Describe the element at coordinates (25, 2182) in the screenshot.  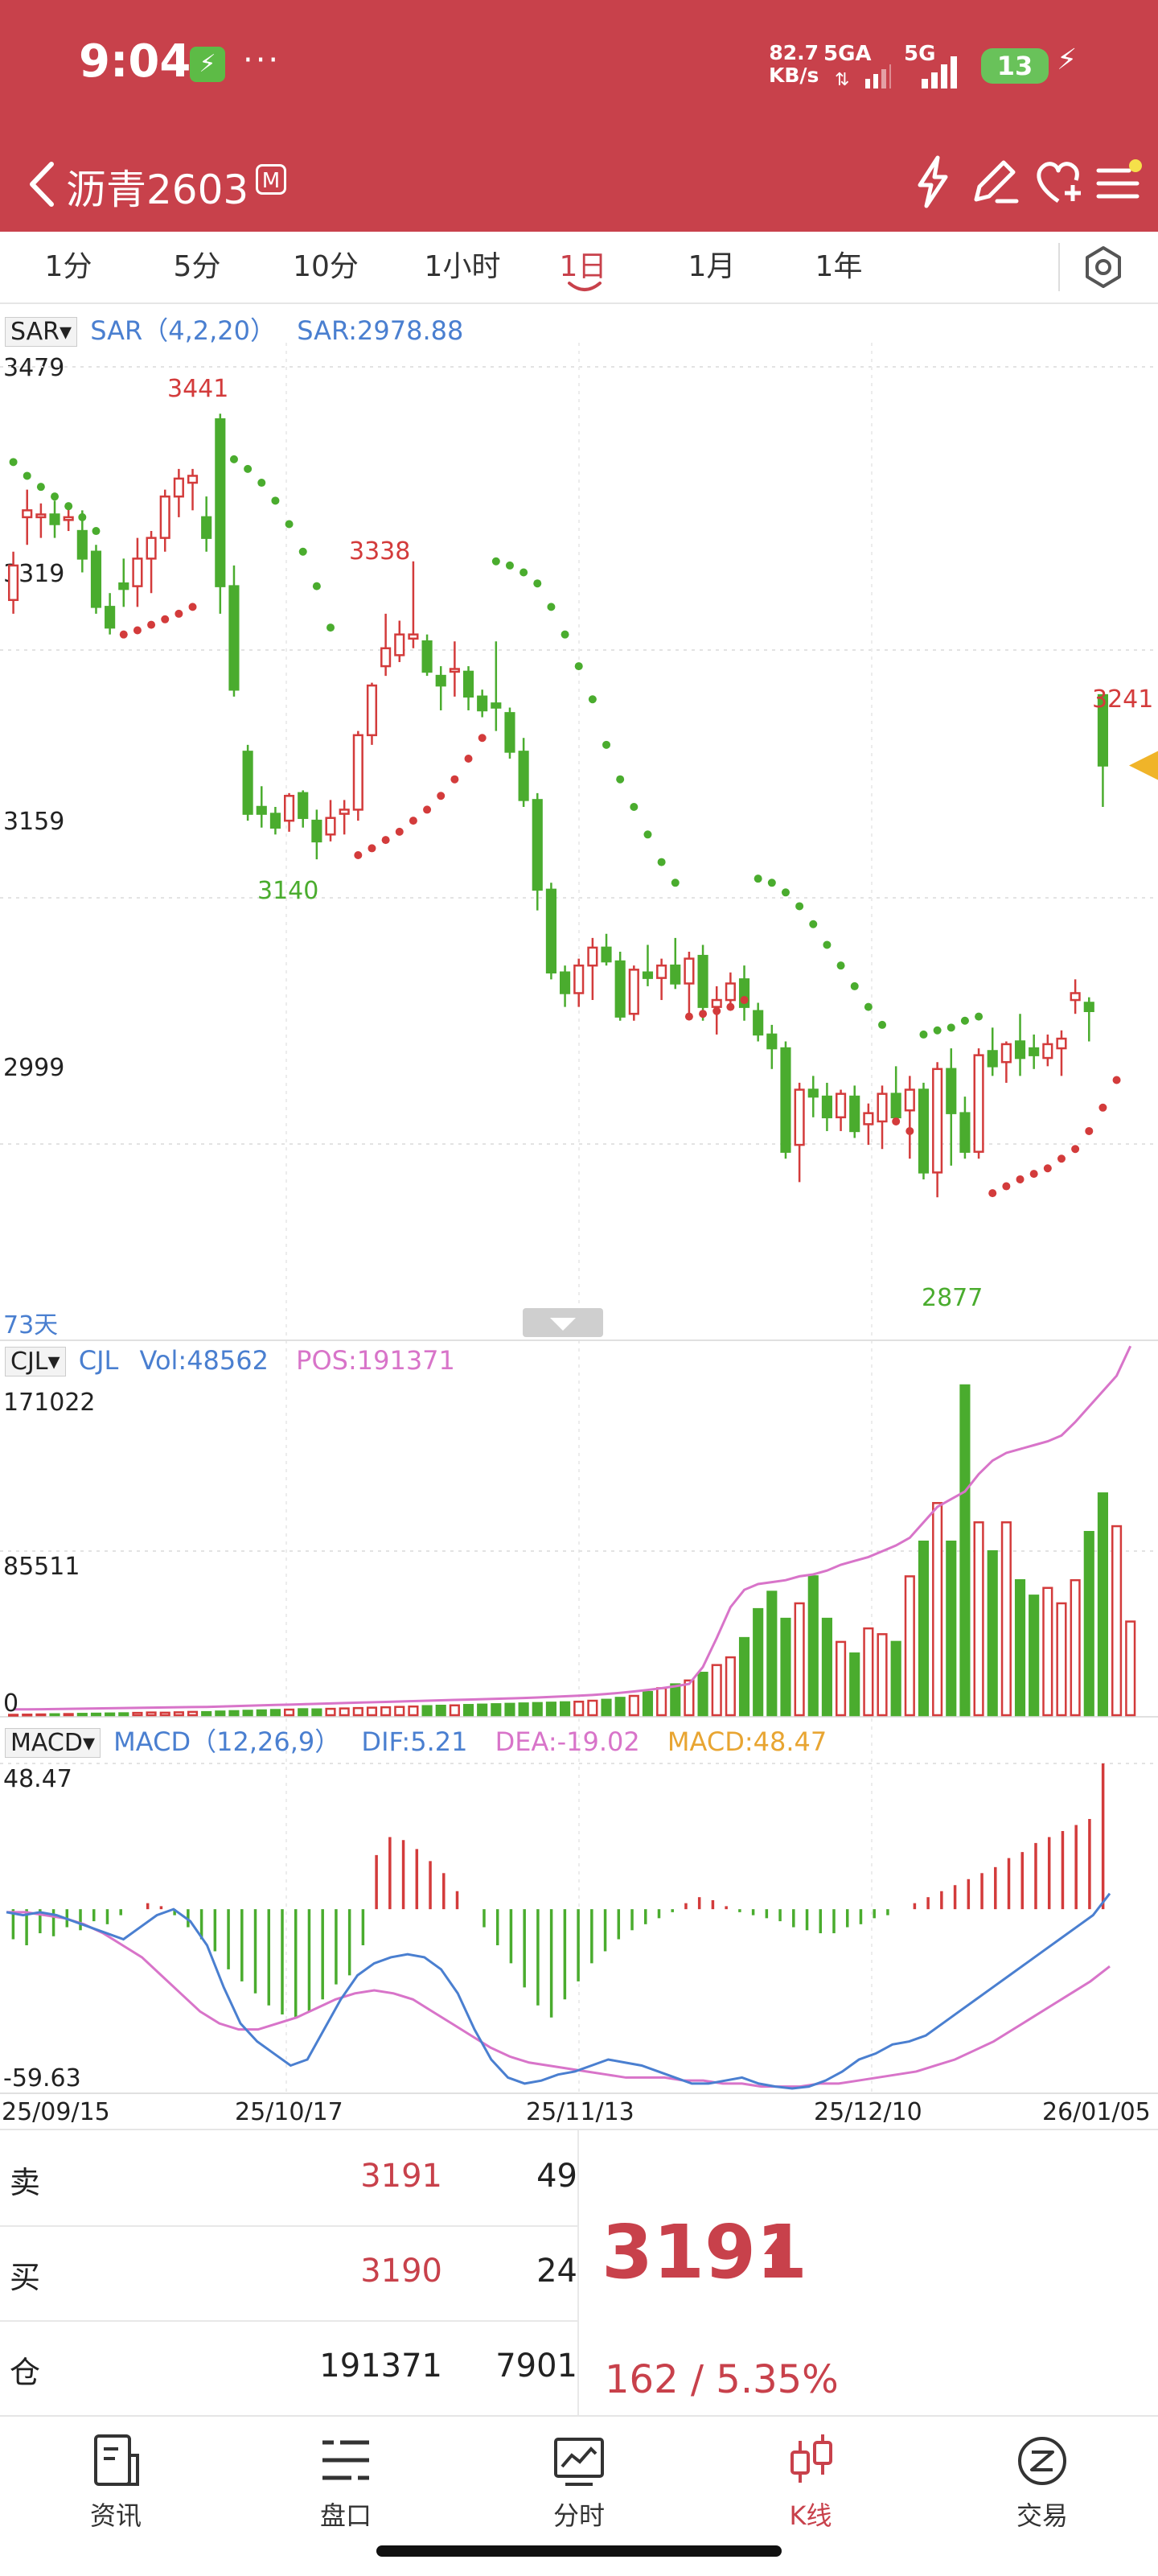
I see `ask-label: 卖` at that location.